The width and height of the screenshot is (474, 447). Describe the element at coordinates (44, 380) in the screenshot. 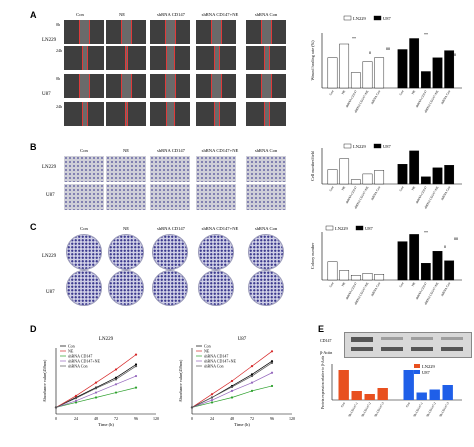

I see `y-axis-label: Absorbance value(450nm)` at that location.